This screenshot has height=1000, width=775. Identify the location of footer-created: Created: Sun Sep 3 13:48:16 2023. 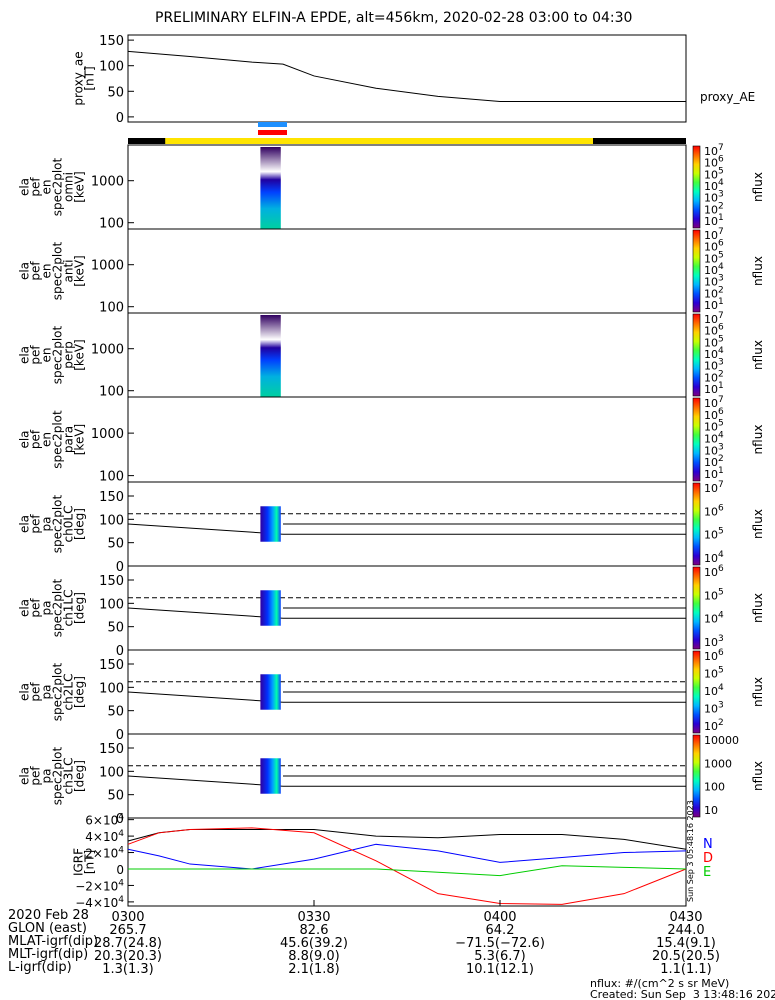
(682, 994).